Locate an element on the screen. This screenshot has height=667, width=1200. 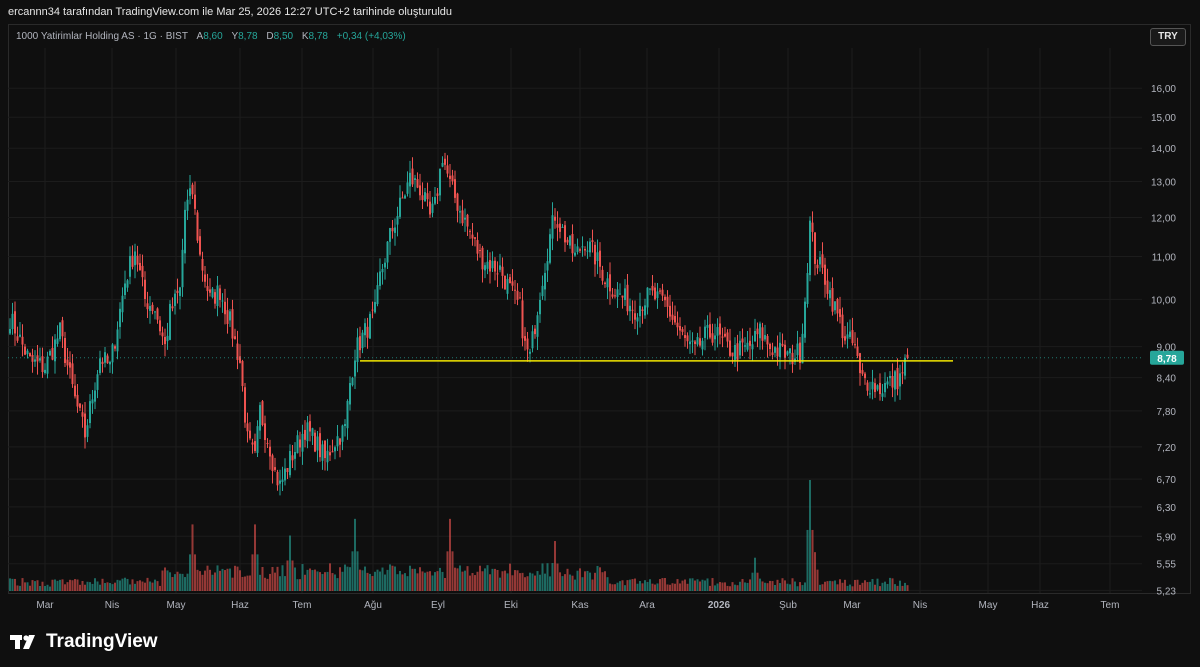
close-label: K is located at coordinates (305, 36).